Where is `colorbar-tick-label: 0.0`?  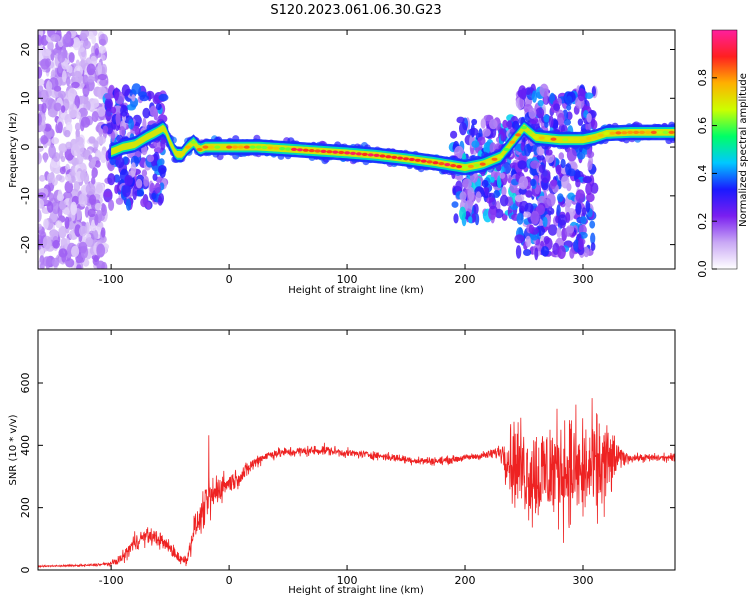 colorbar-tick-label: 0.0 is located at coordinates (702, 269).